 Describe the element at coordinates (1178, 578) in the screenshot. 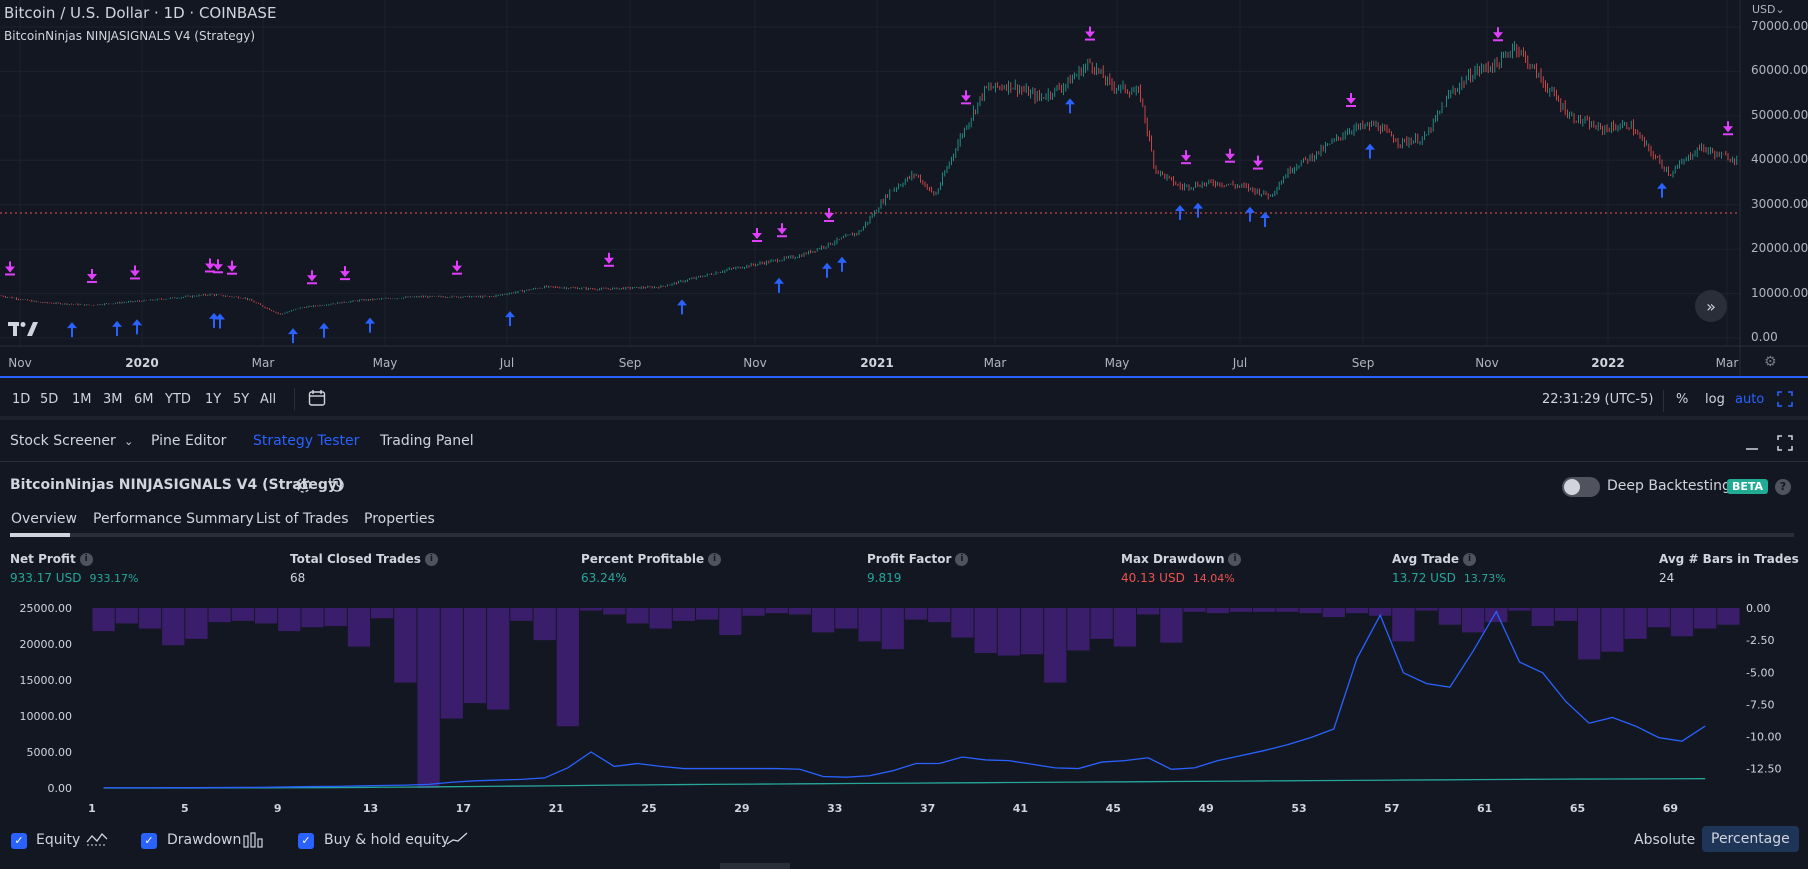

I see `metric-max-drawdown-value: 40.13 USD 14.04%` at that location.